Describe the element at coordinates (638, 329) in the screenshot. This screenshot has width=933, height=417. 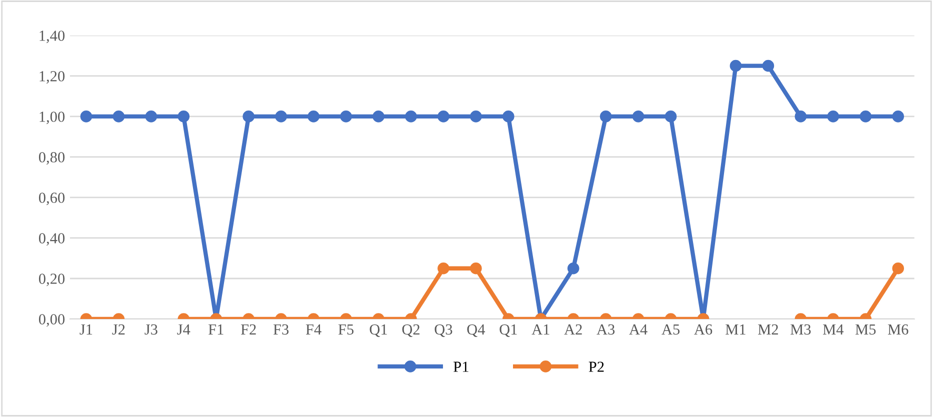
I see `x-tick-label: A4` at that location.